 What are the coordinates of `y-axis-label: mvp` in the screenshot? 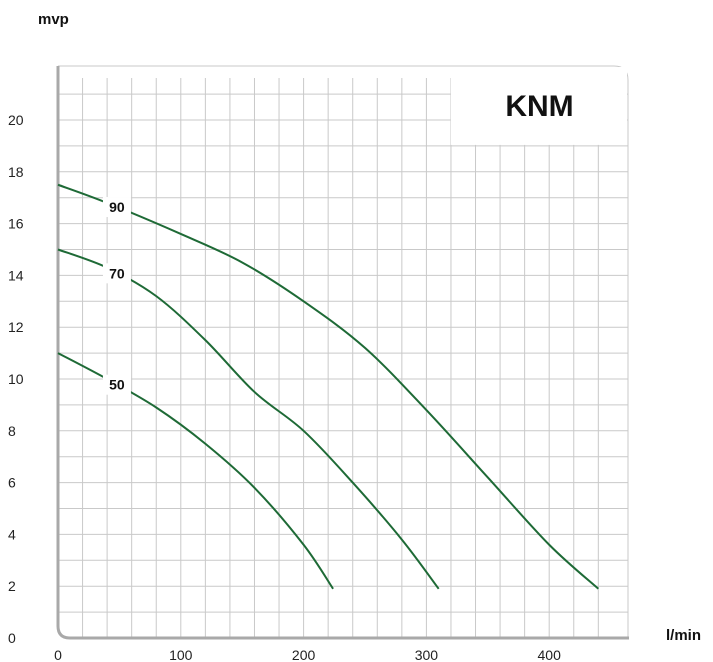 It's located at (53, 19).